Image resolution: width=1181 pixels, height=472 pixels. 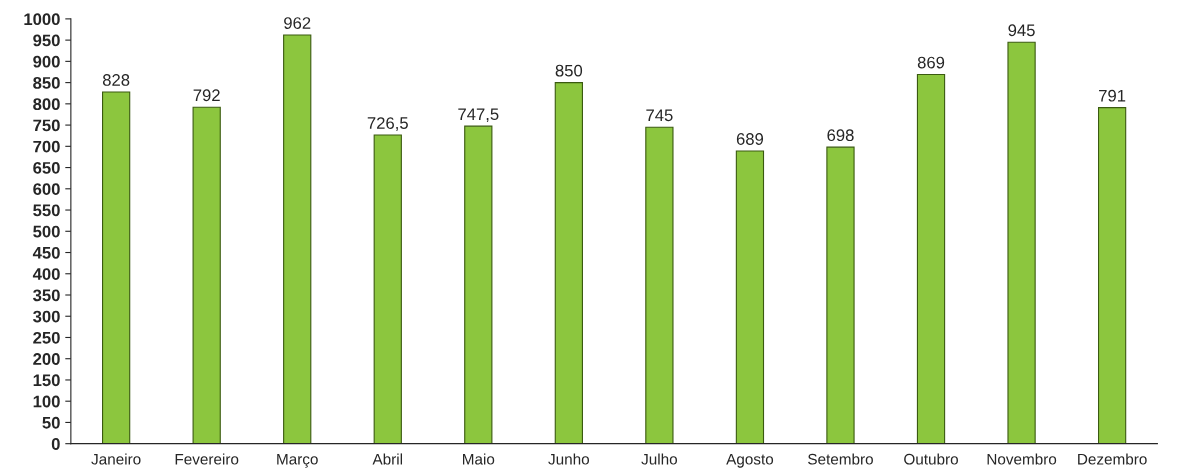 What do you see at coordinates (569, 459) in the screenshot?
I see `x-tick-label: Junho` at bounding box center [569, 459].